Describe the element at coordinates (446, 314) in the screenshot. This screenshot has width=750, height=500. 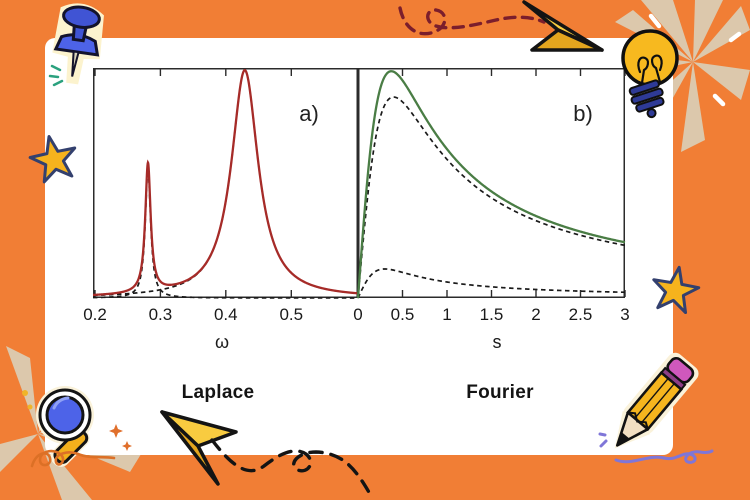
I see `x-tick-label: 1` at that location.